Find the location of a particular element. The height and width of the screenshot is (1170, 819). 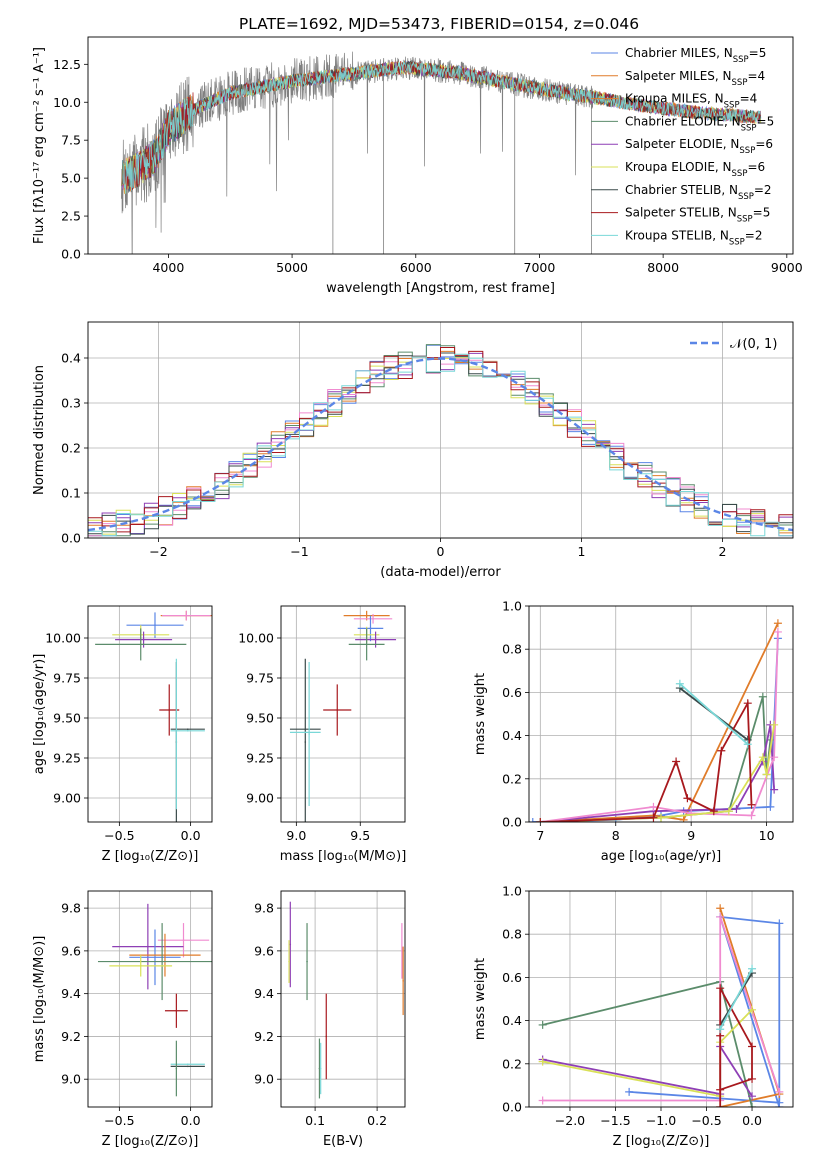

age_vs_mass-ytick-label: 10.00 is located at coordinates (256, 638).